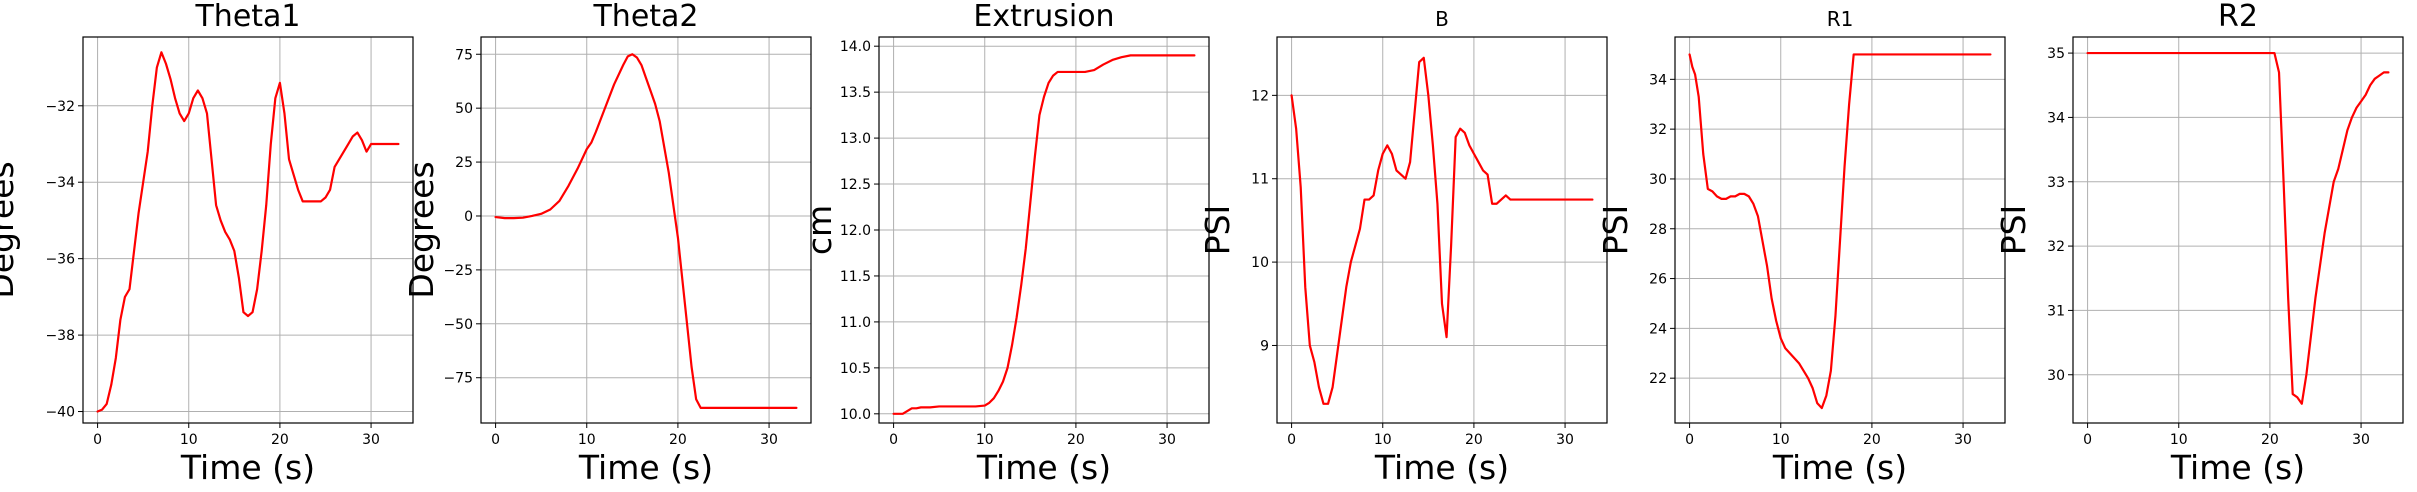 The height and width of the screenshot is (492, 2417). I want to click on y-tick-label: 10, so click(1260, 263).